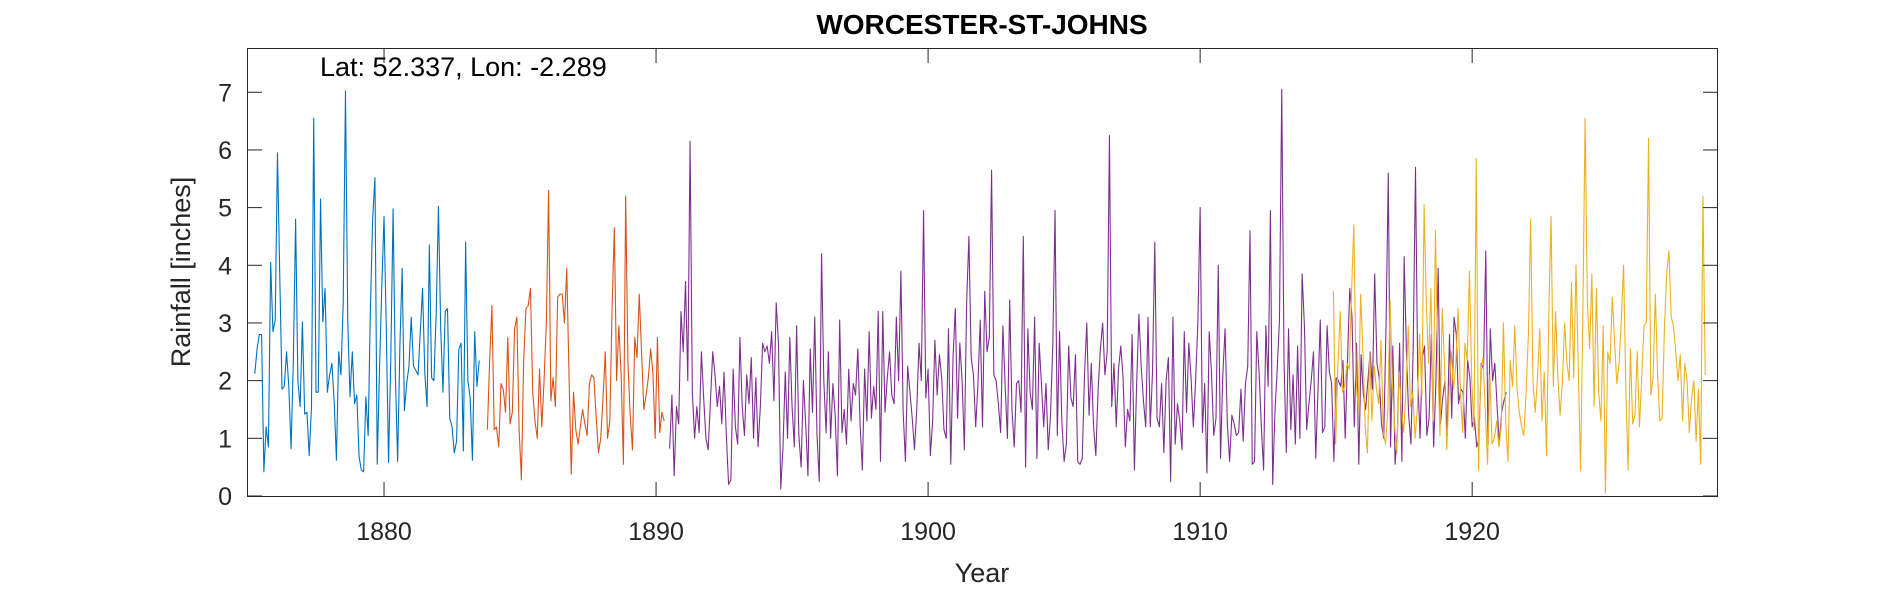 The height and width of the screenshot is (591, 1890). What do you see at coordinates (225, 439) in the screenshot?
I see `y-tick-label: 1` at bounding box center [225, 439].